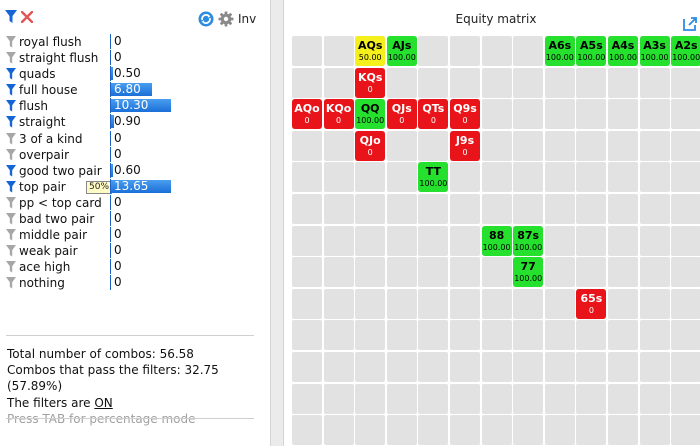 Image resolution: width=700 pixels, height=446 pixels. I want to click on hand-cell: A6s 100.00, so click(559, 51).